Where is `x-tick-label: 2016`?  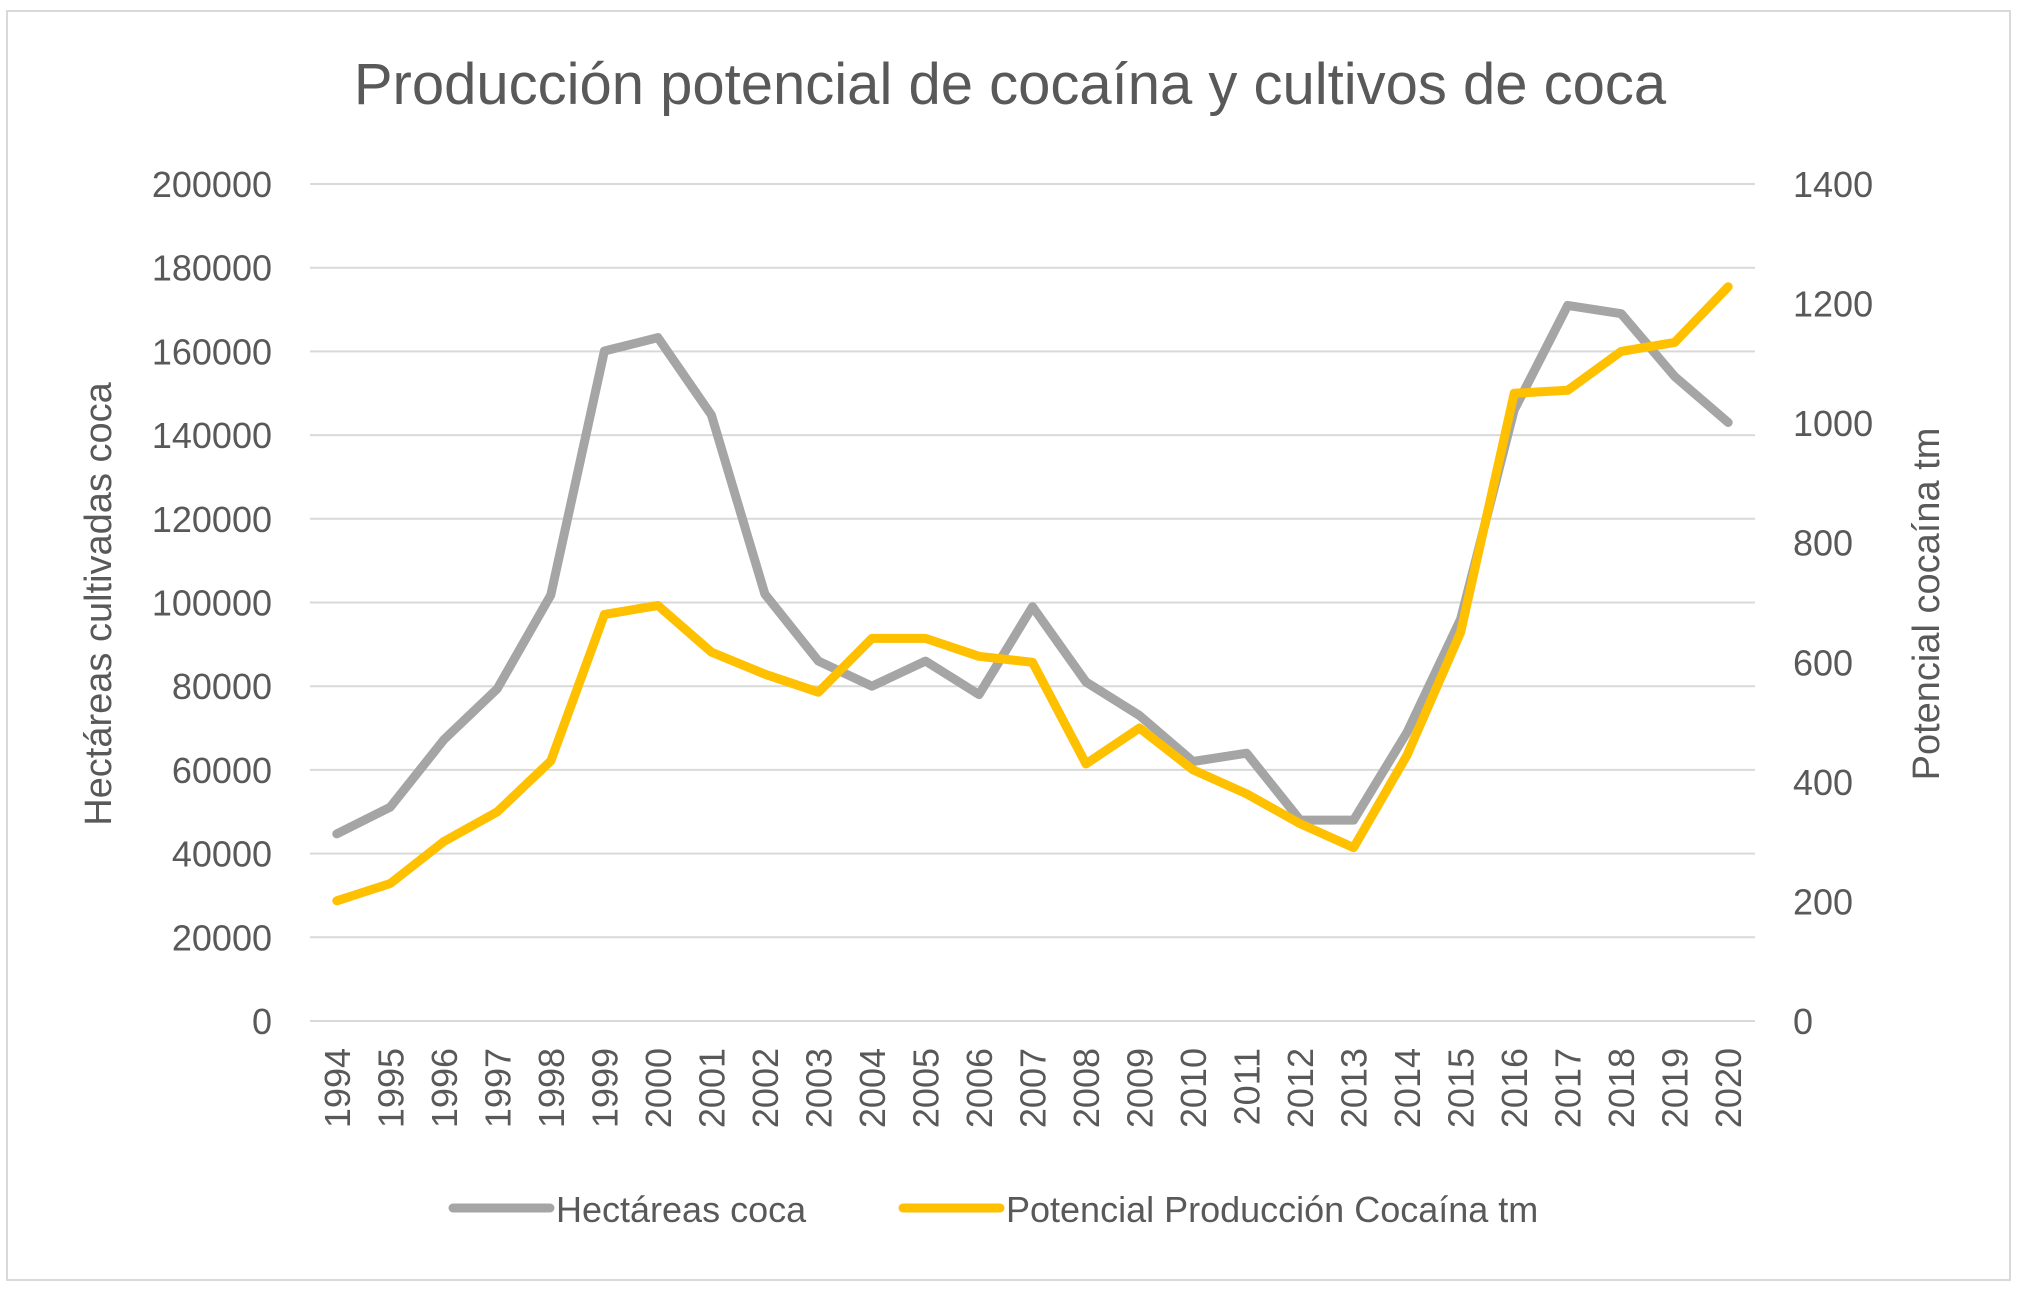
x-tick-label: 2016 is located at coordinates (1514, 1088).